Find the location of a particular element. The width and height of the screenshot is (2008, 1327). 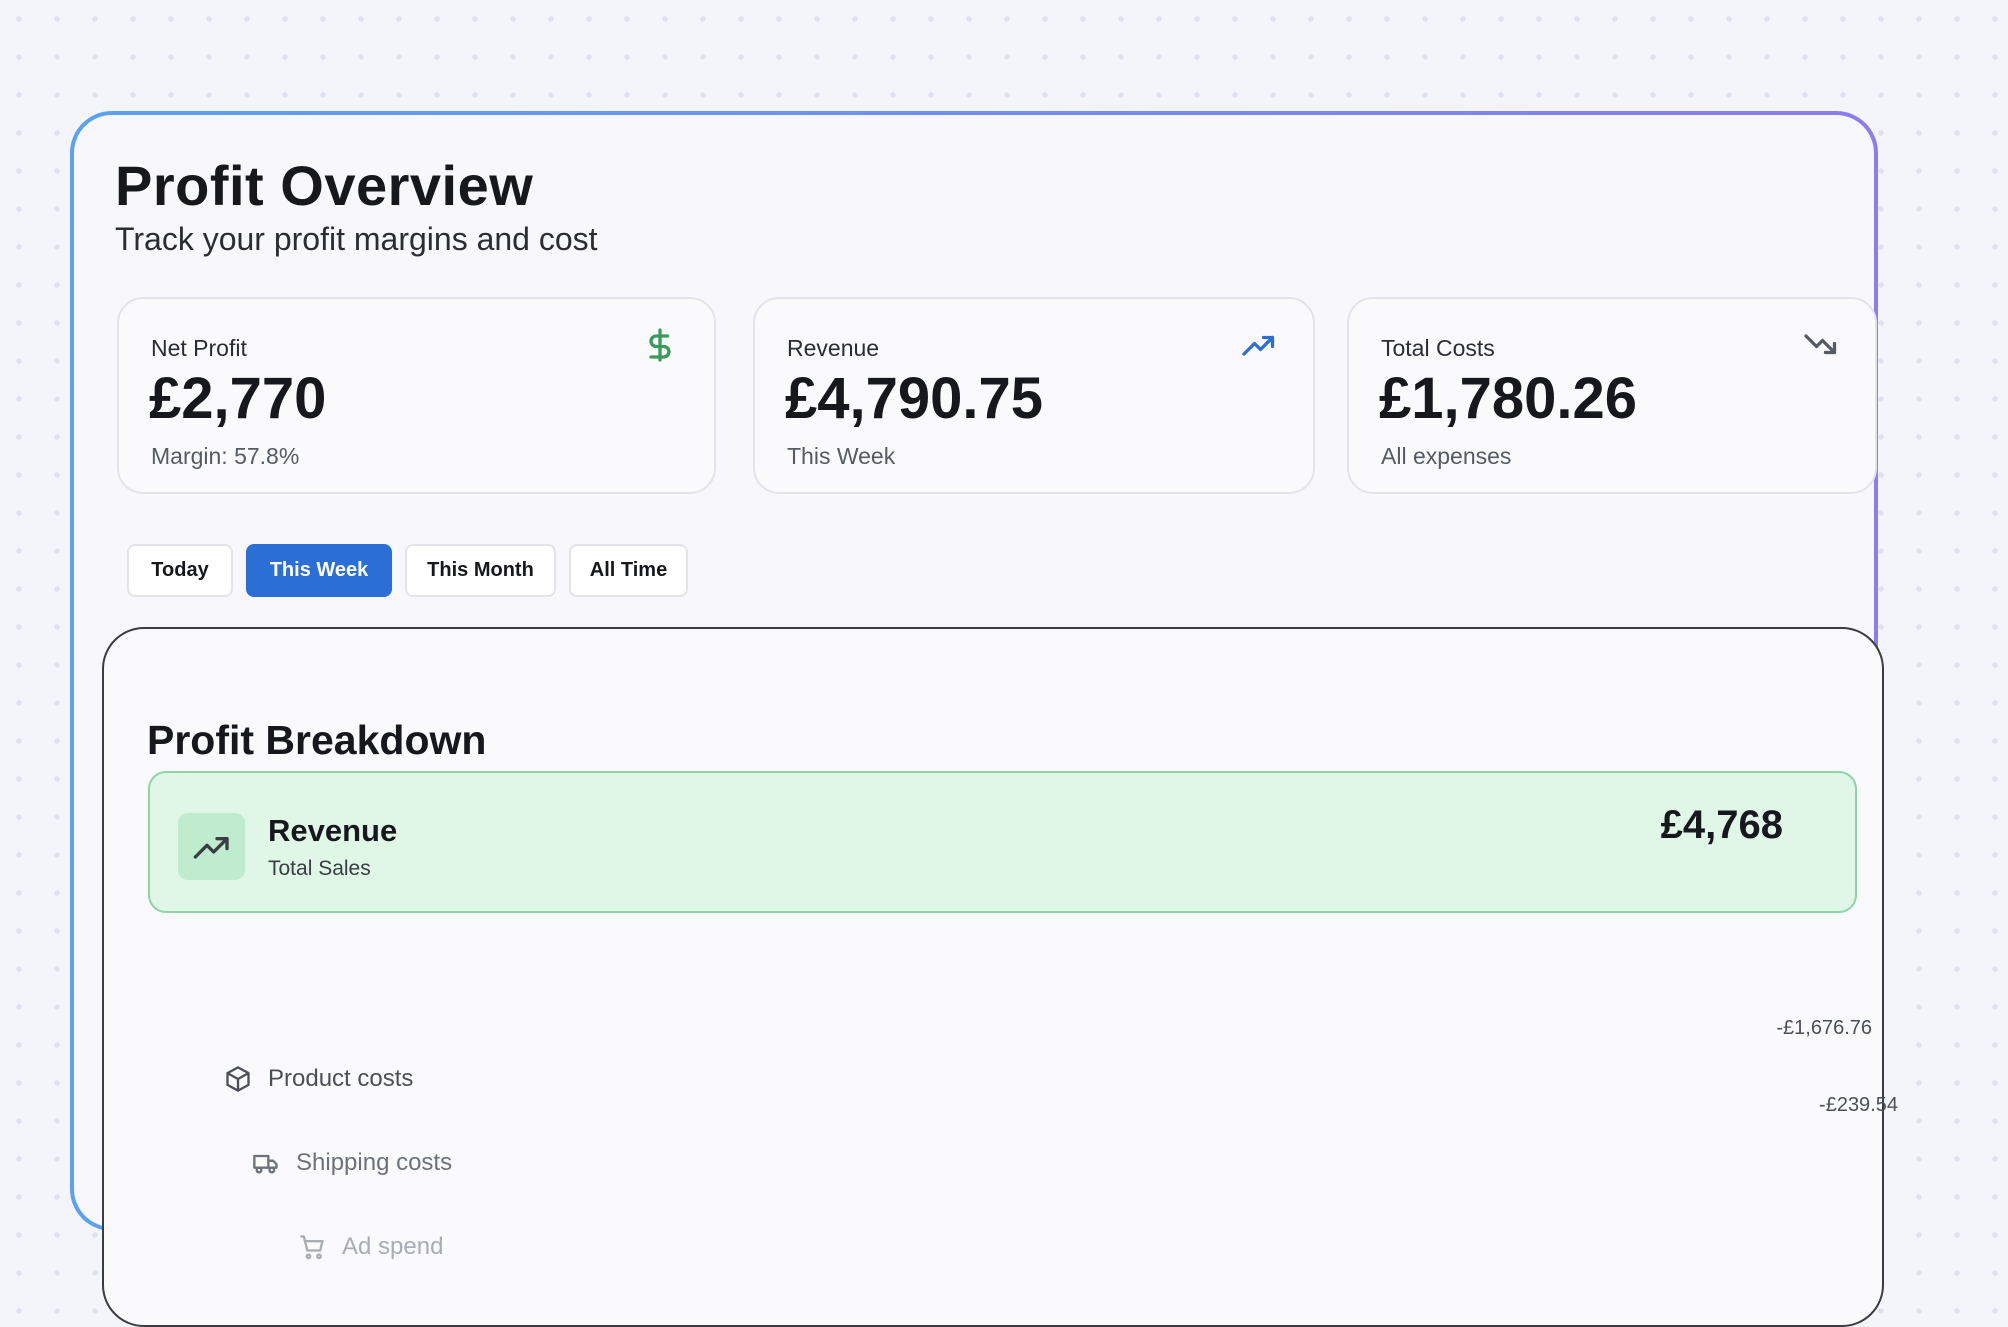

stat-value: £2,770 is located at coordinates (238, 398).